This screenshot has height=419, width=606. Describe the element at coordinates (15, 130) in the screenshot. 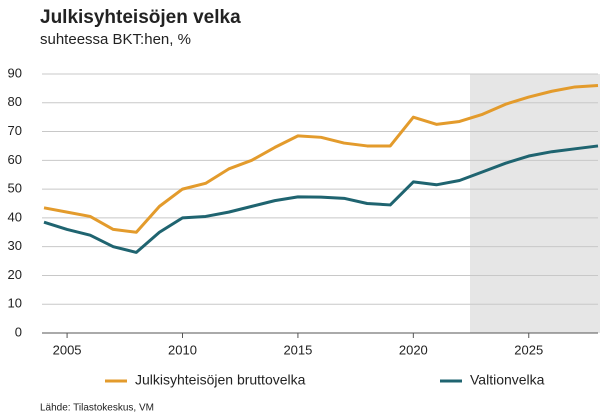

I see `y-tick-label: 70` at that location.